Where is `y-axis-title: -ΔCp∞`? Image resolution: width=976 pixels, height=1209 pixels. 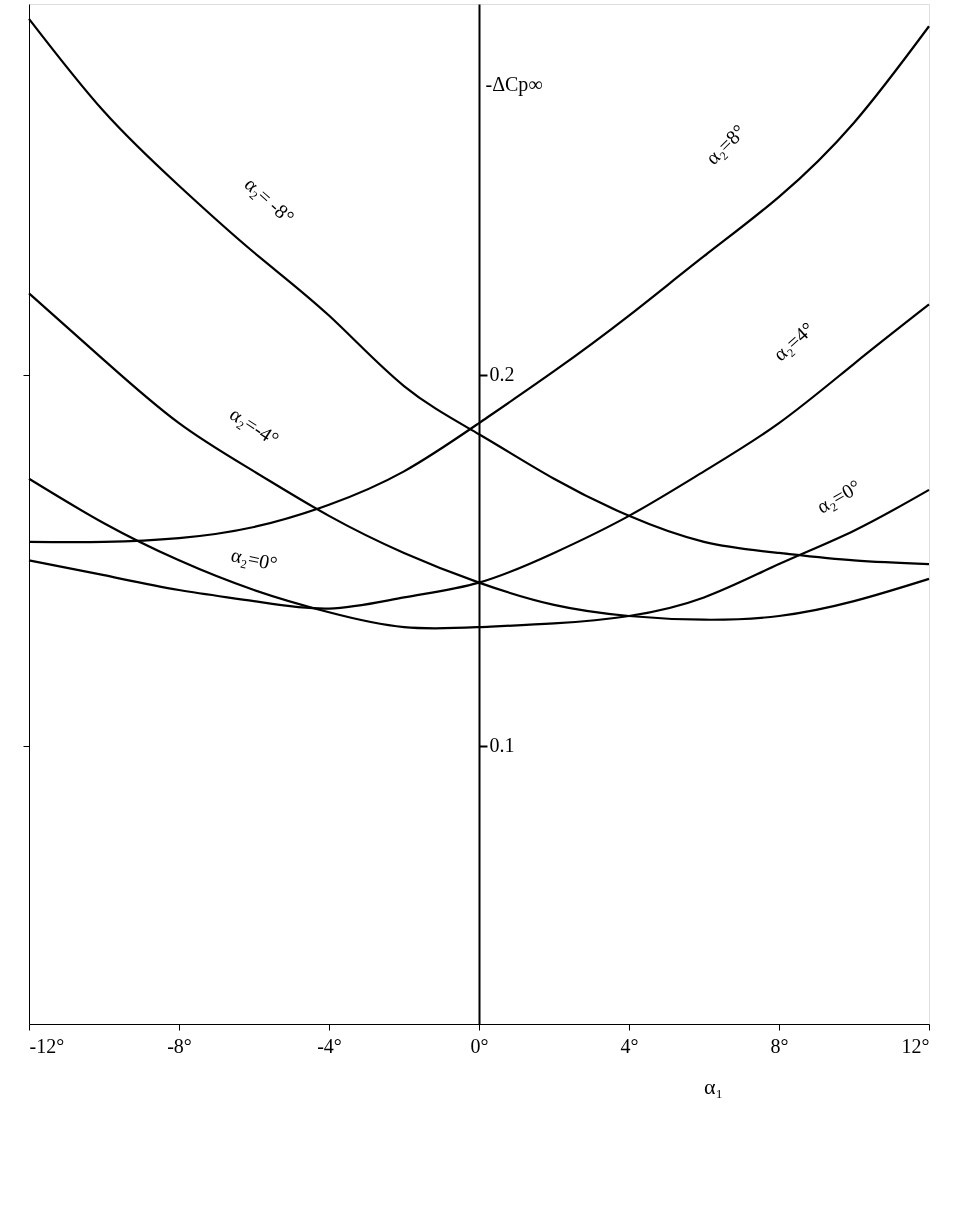
y-axis-title: -ΔCp∞ is located at coordinates (514, 84).